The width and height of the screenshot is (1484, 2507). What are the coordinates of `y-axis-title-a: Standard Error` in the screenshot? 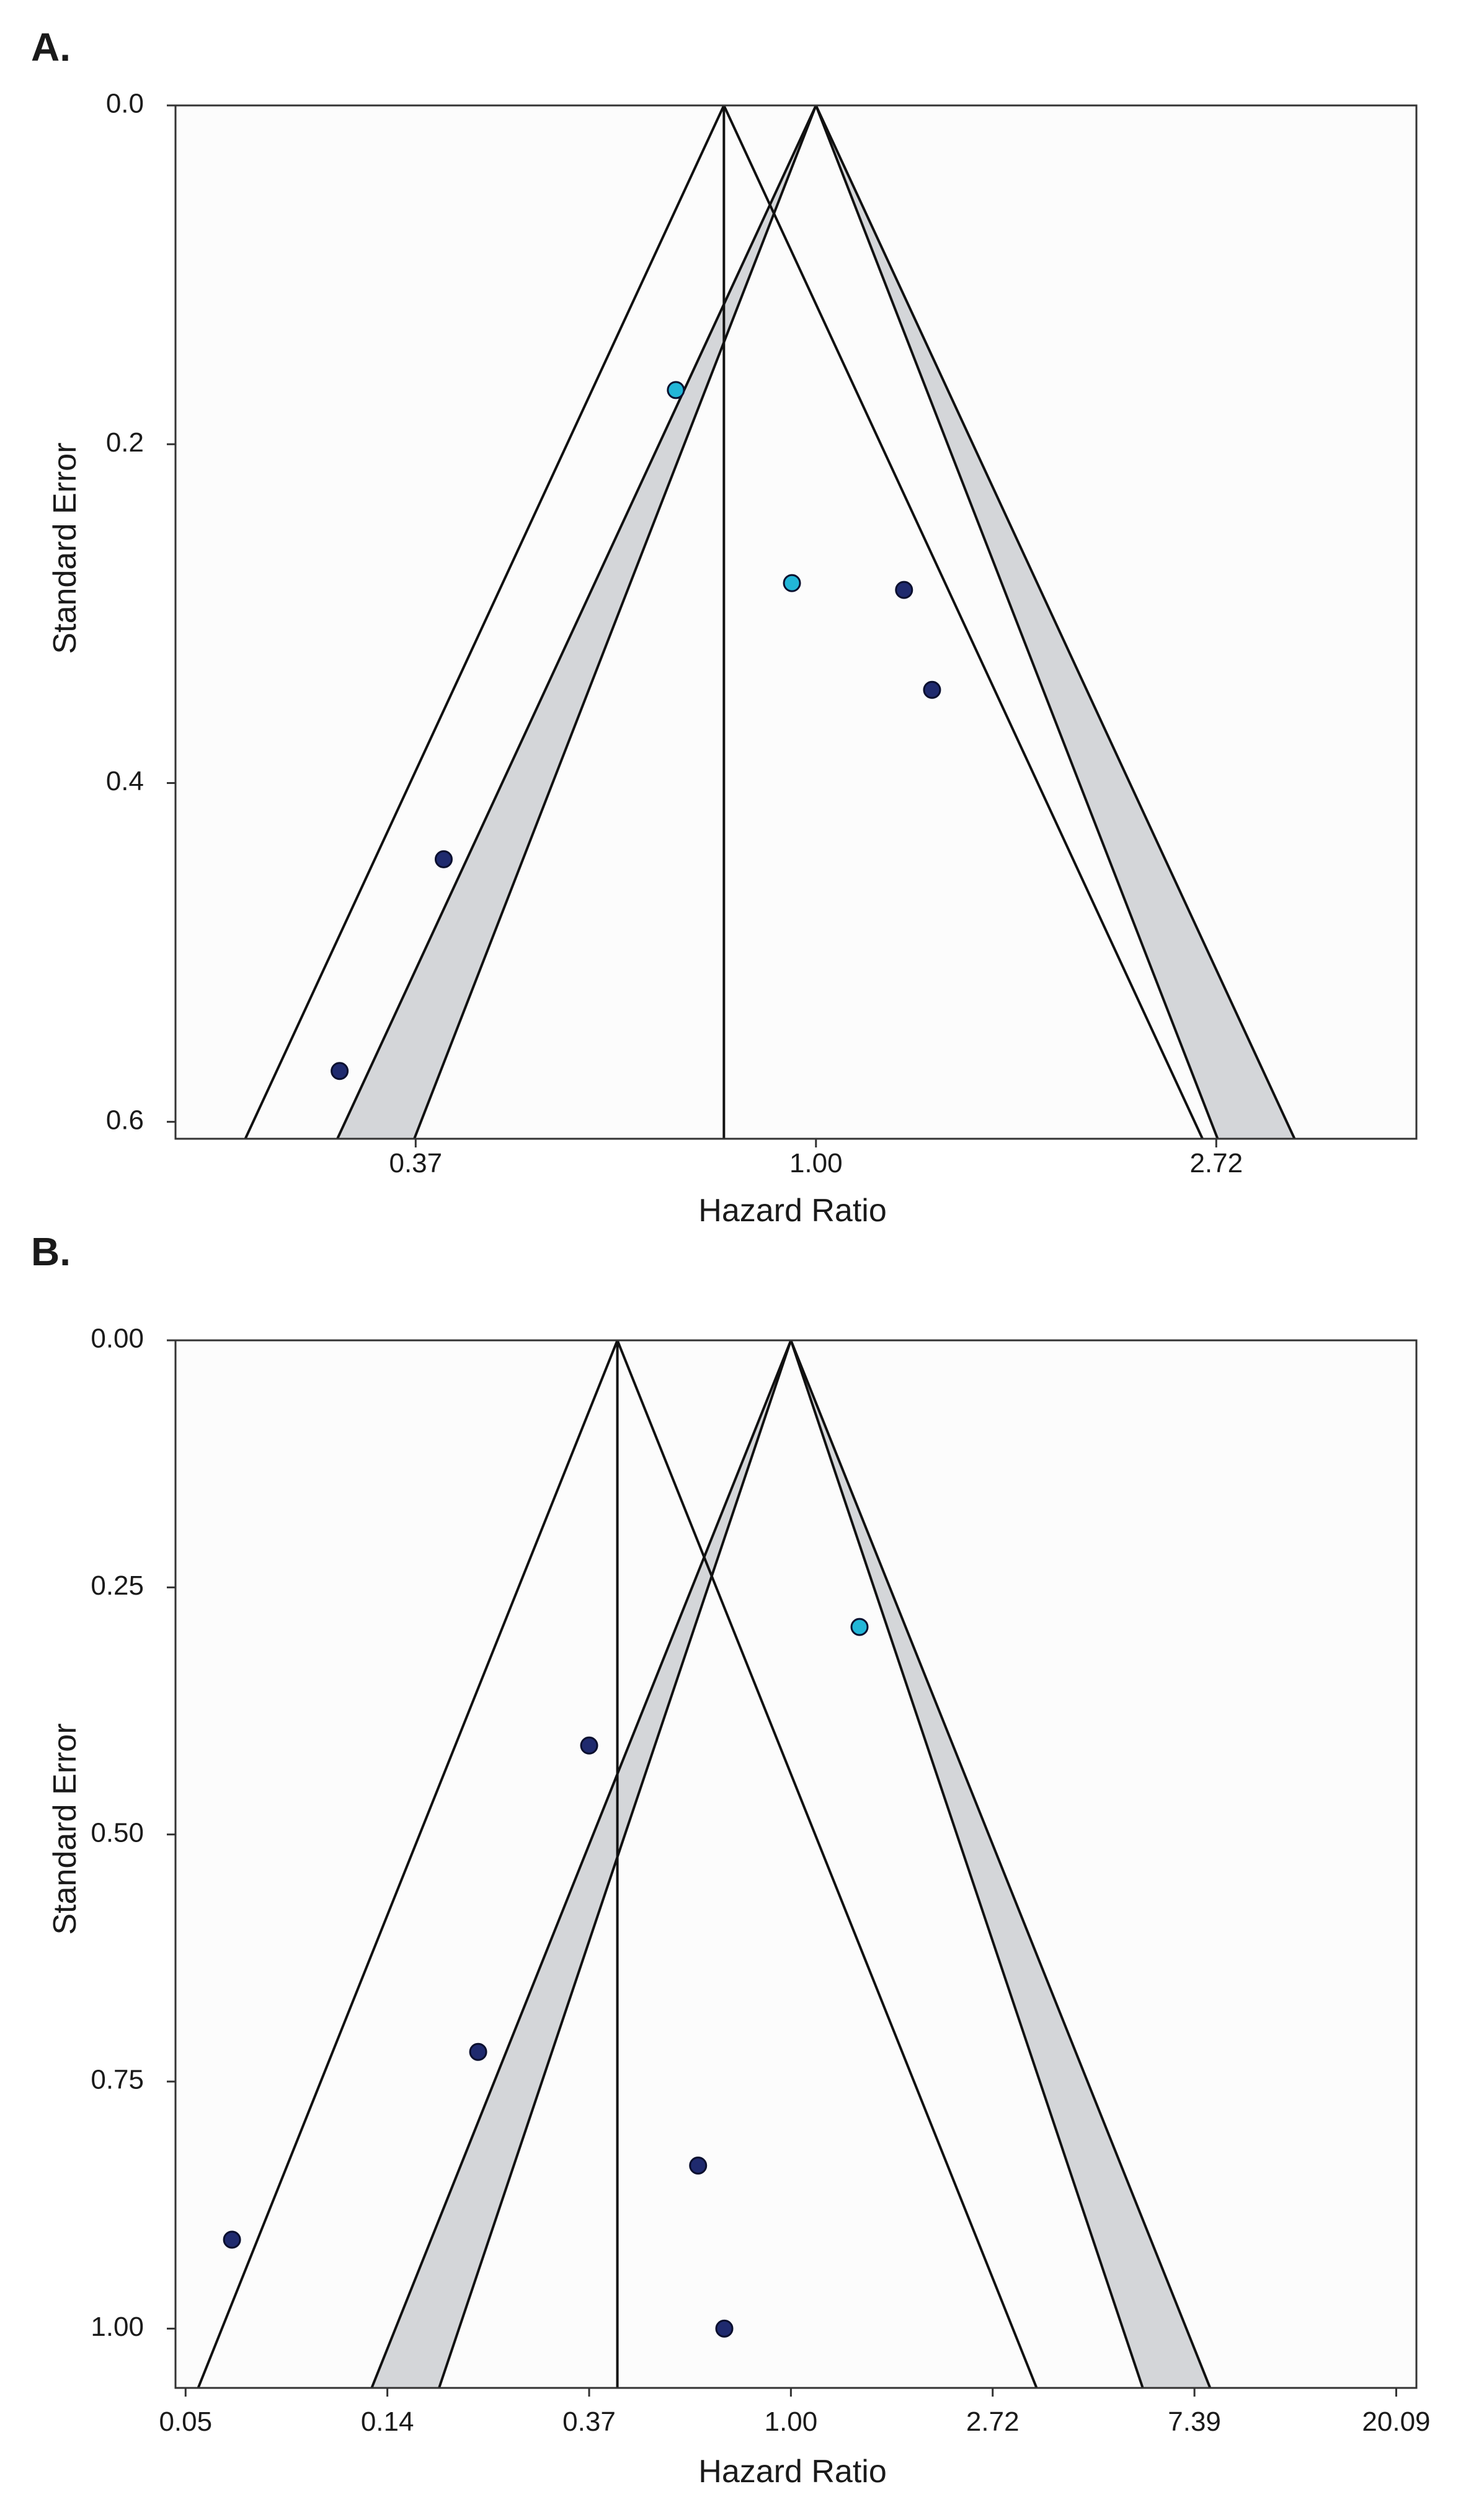 It's located at (65, 548).